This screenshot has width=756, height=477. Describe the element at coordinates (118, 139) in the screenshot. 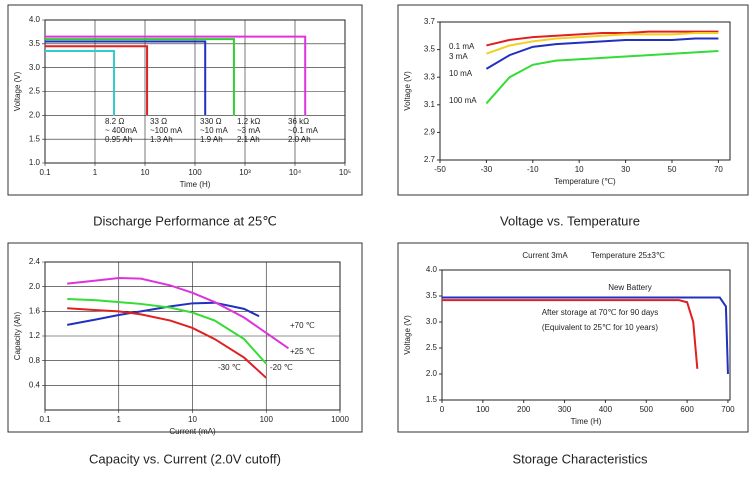

I see `annotation: 0.95 Ah` at that location.